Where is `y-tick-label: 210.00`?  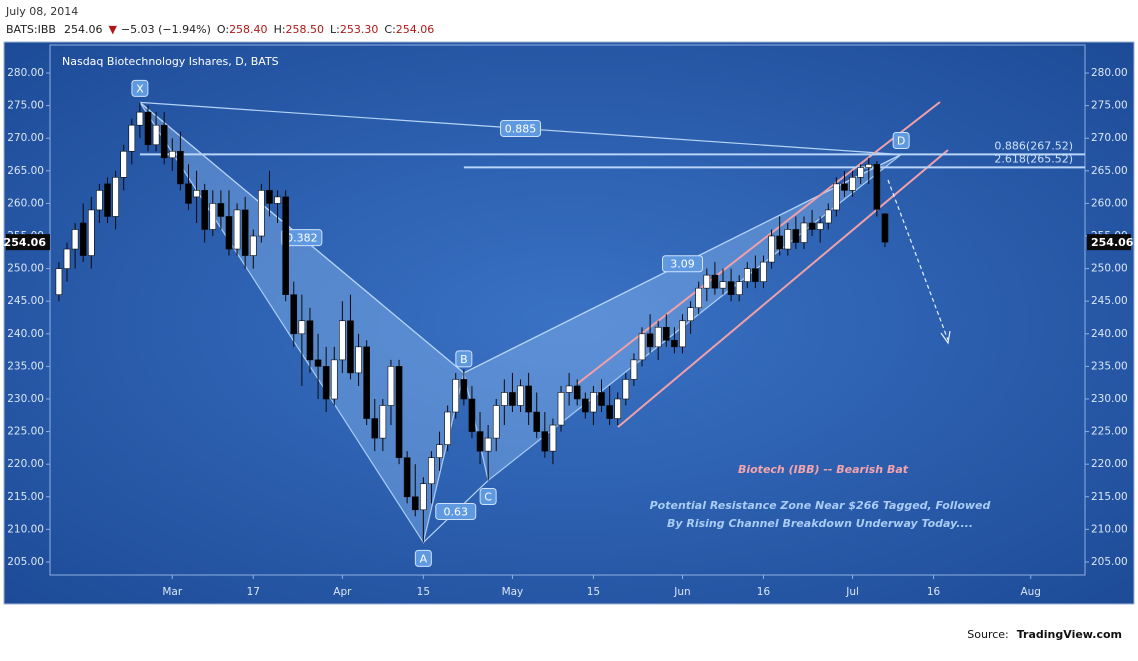
y-tick-label: 210.00 is located at coordinates (25, 529).